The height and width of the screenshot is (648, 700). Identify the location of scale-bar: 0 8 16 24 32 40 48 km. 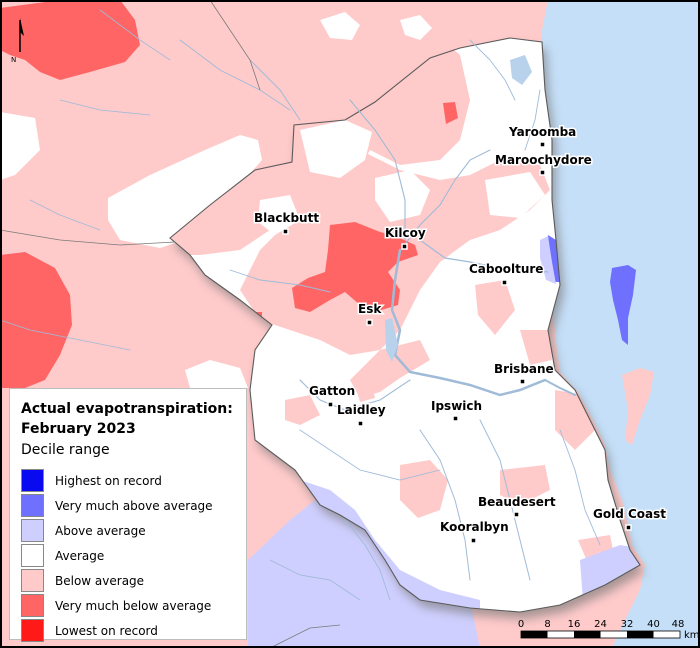
(609, 630).